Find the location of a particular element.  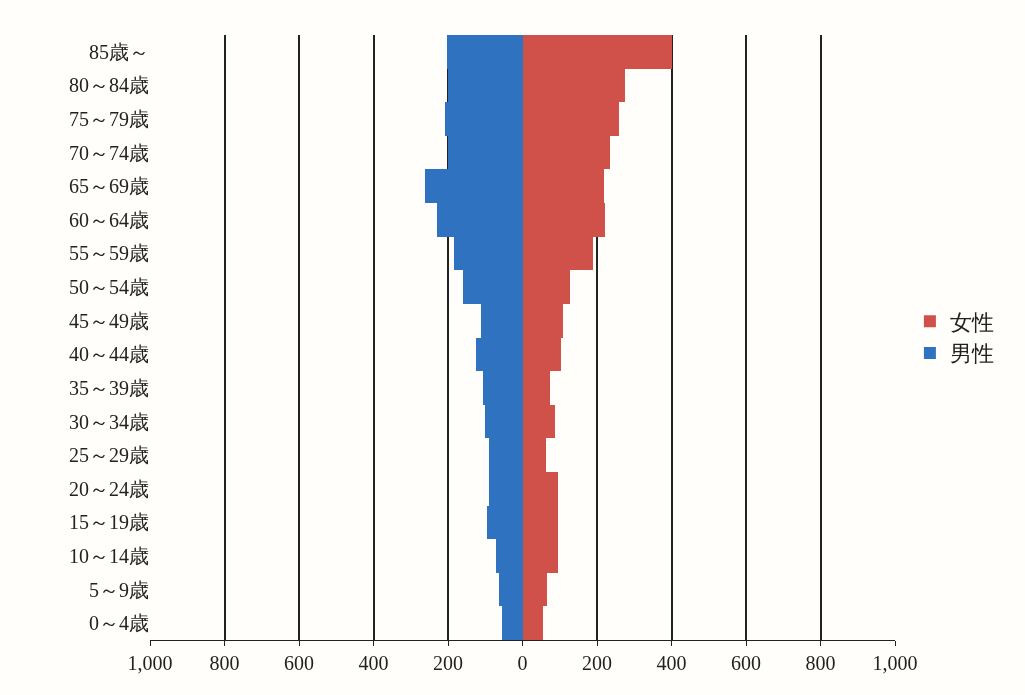

y-tick-label: 55～59歳 is located at coordinates (109, 253).